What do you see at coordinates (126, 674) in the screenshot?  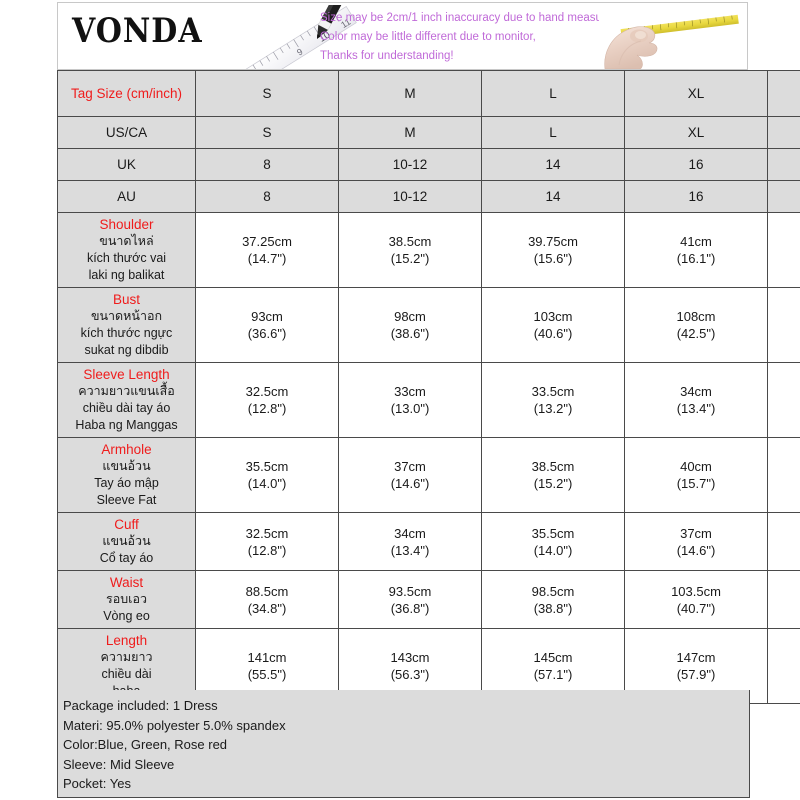 I see `row-label-alt: chiều dài` at bounding box center [126, 674].